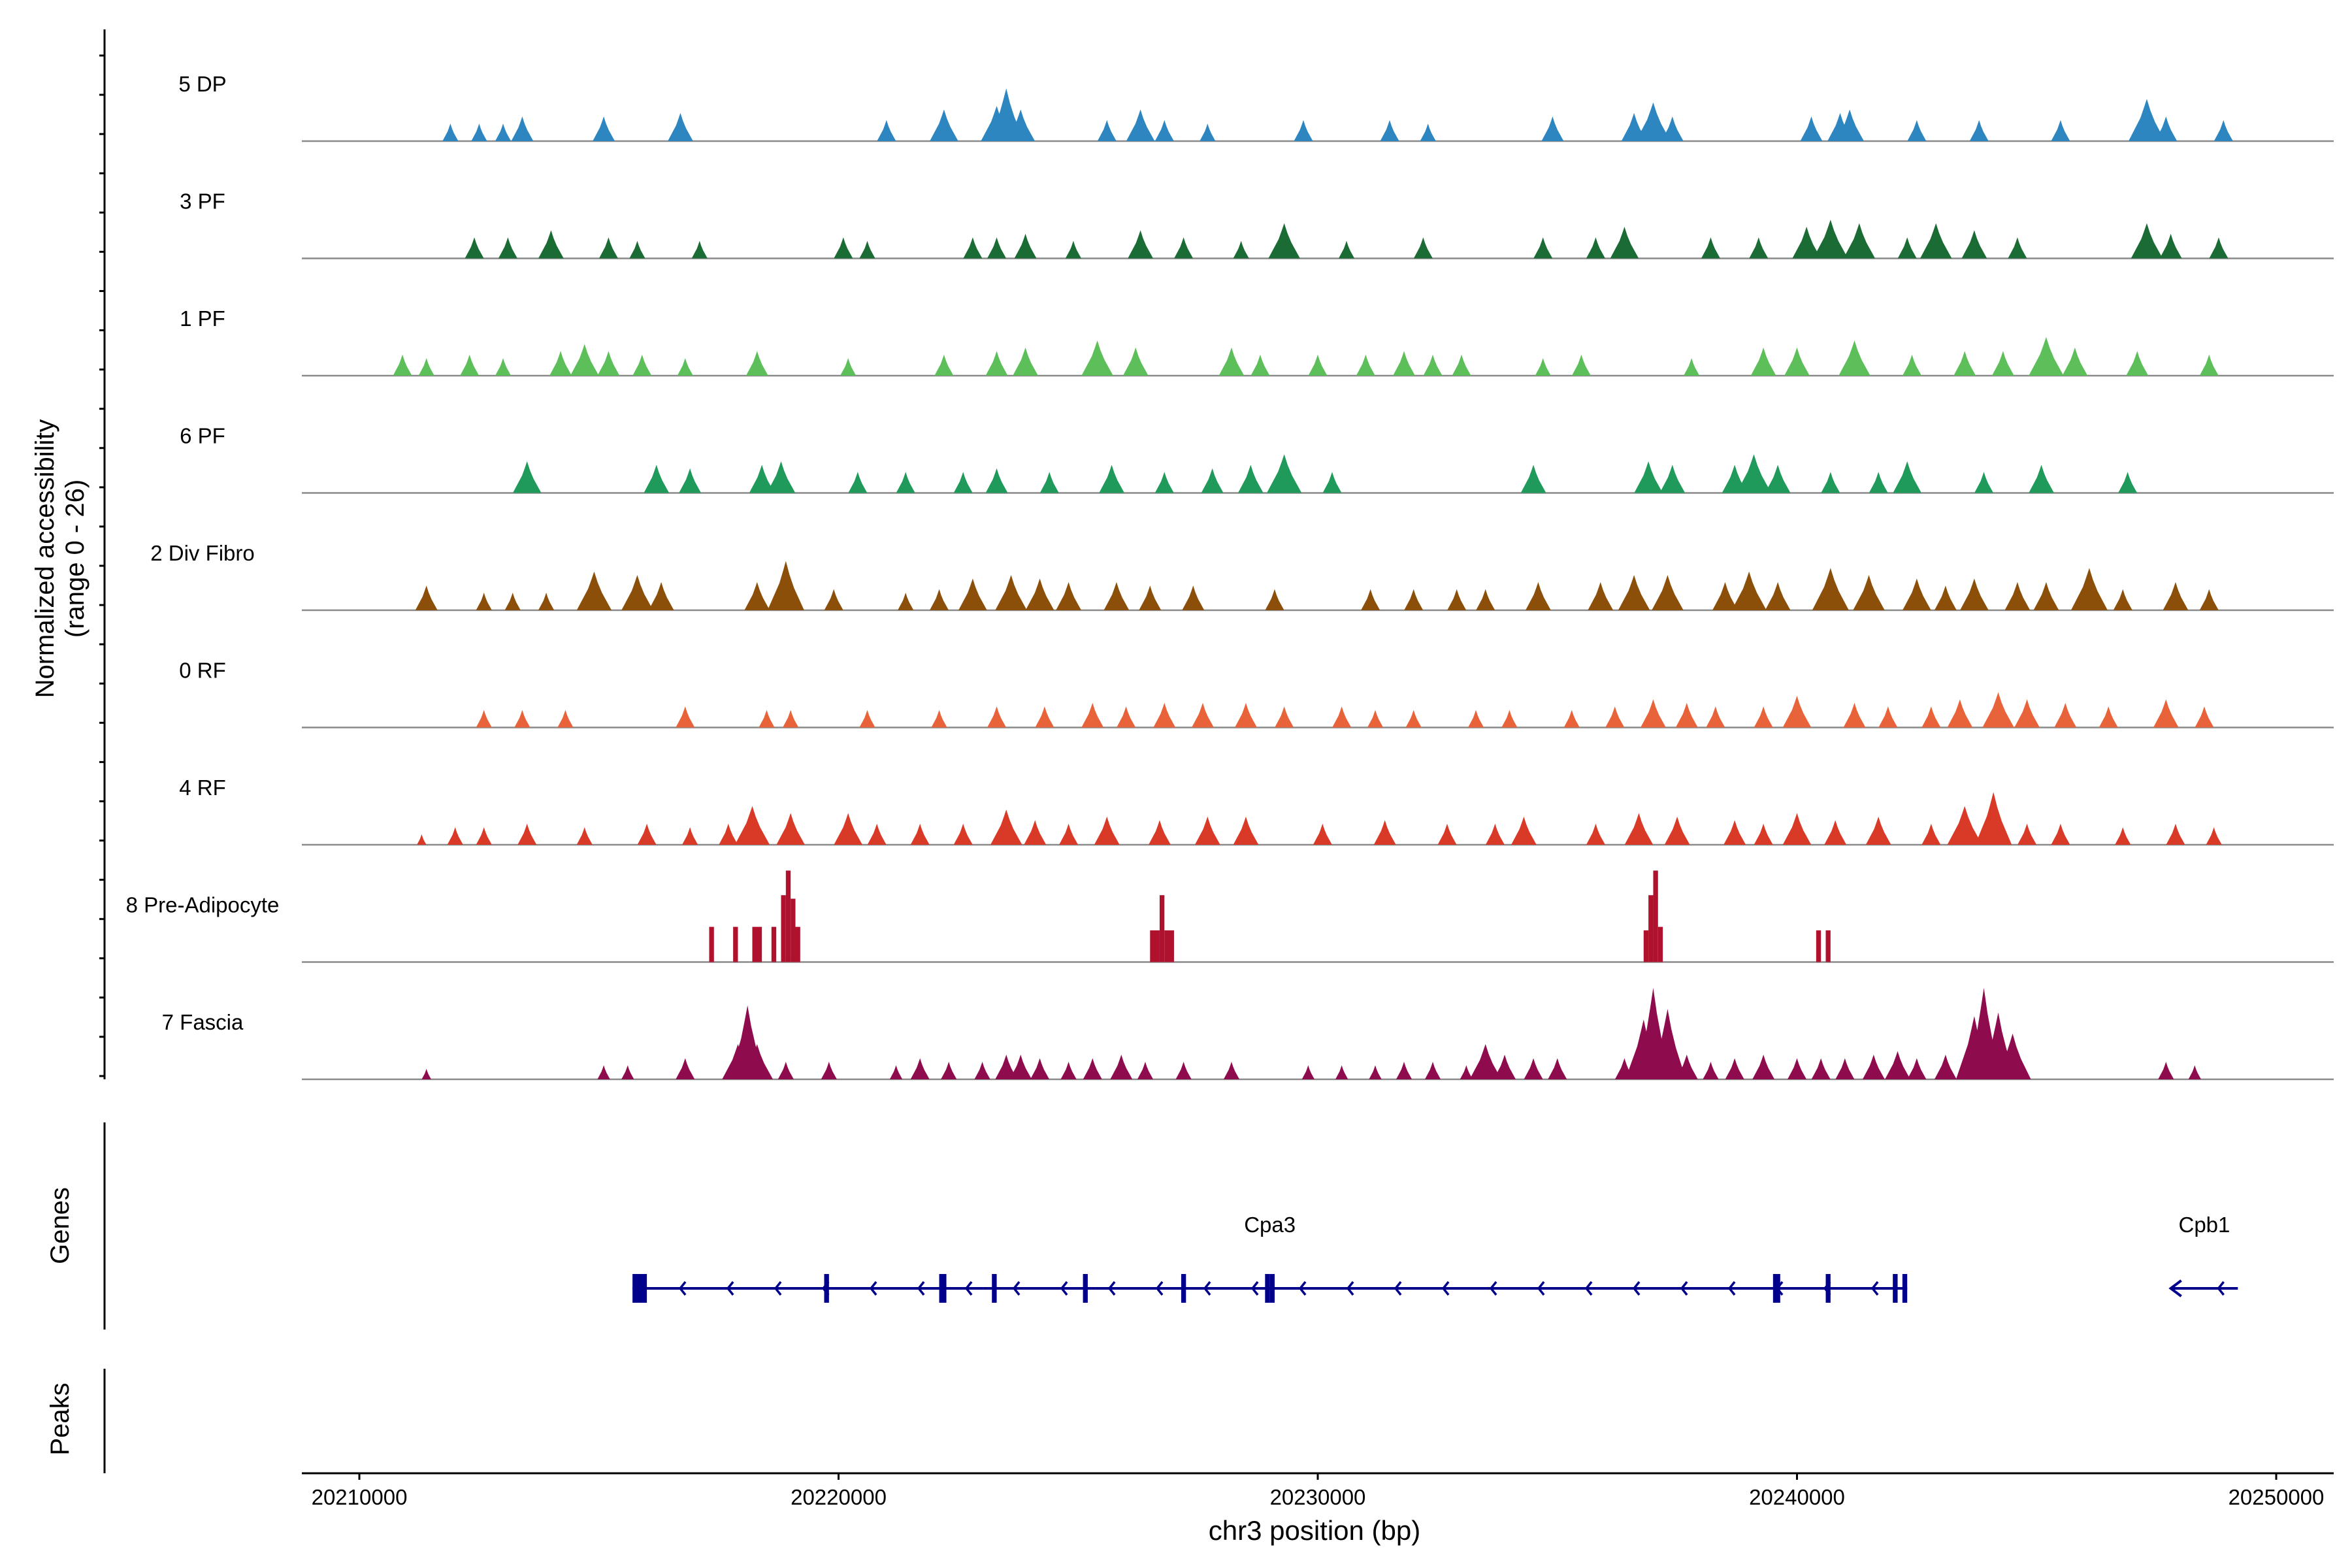  I want to click on track-5-dp: 5 DP, so click(1256, 107).